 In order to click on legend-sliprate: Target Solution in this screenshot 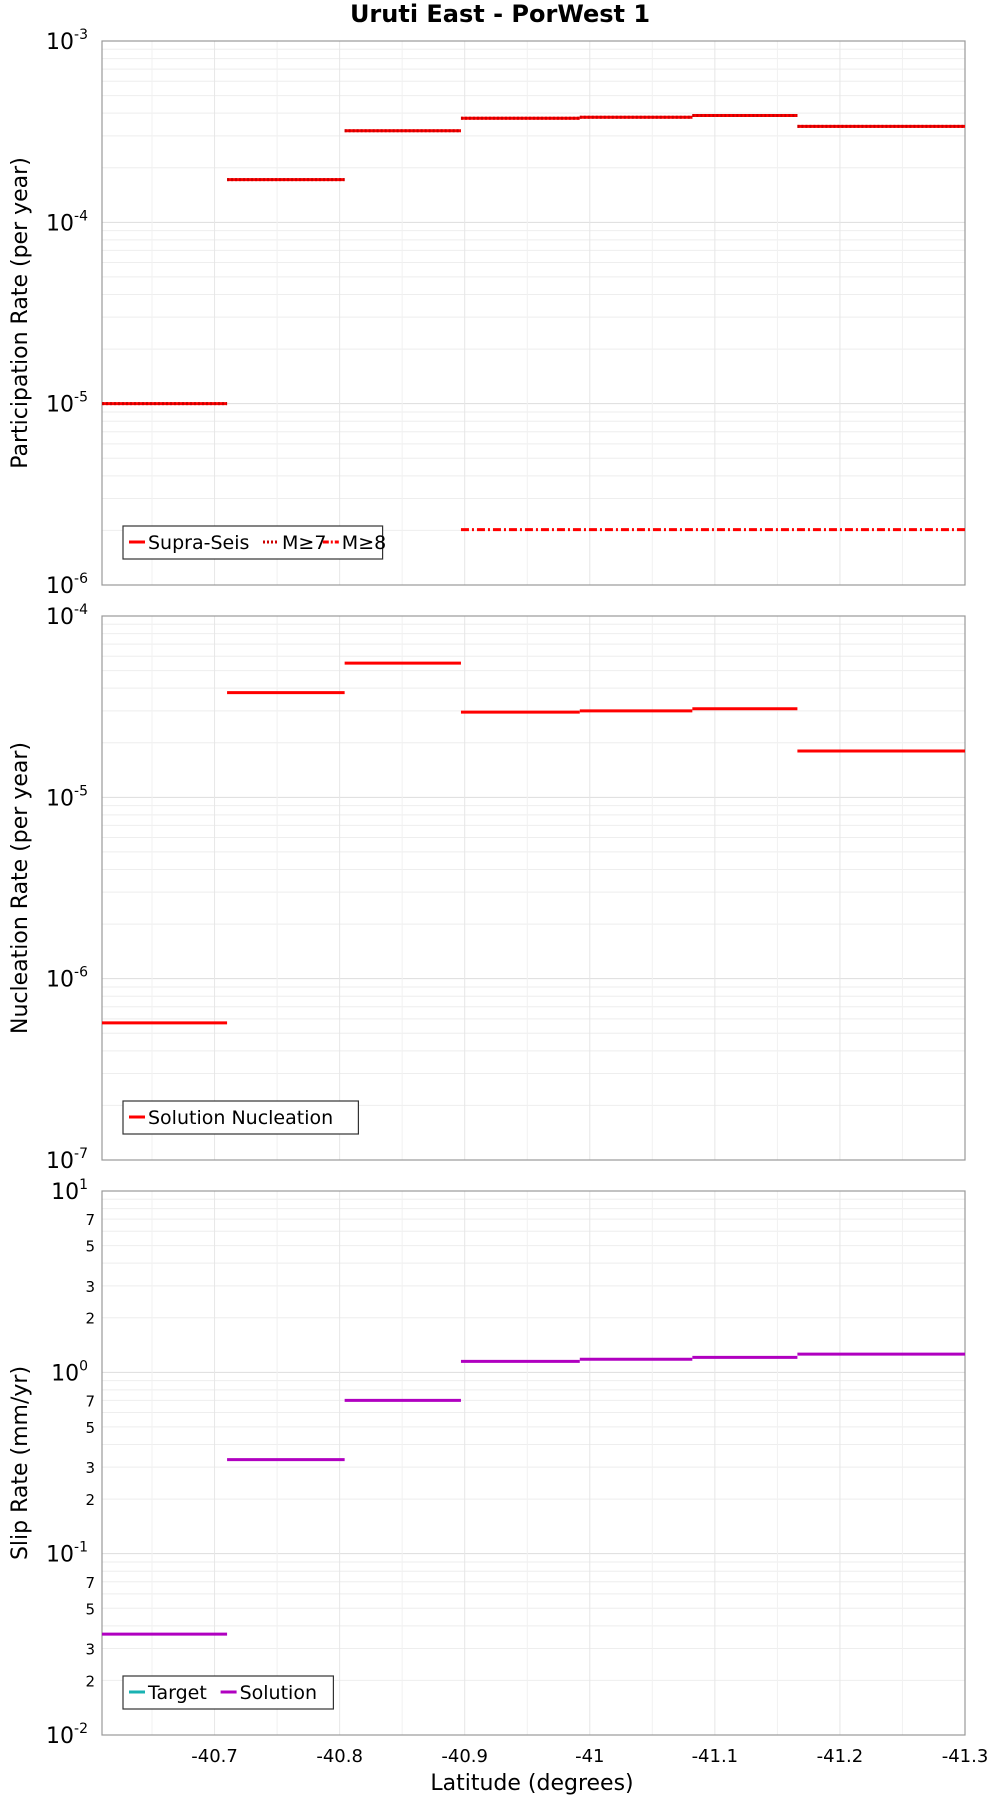, I will do `click(228, 1692)`.